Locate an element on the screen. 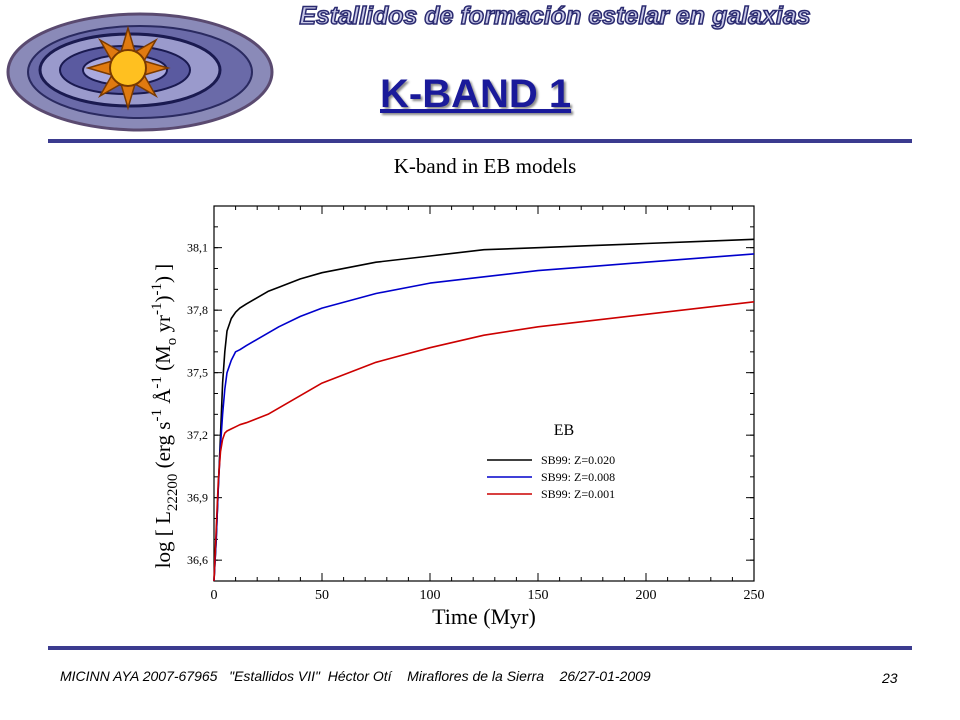 This screenshot has width=960, height=720. x-tick-label: 0 is located at coordinates (214, 595).